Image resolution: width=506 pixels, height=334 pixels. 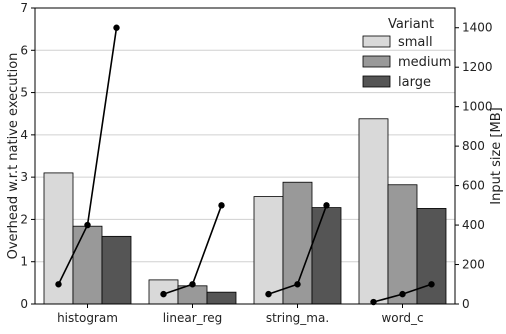 I want to click on y-tick-label: 3, so click(x=24, y=177).